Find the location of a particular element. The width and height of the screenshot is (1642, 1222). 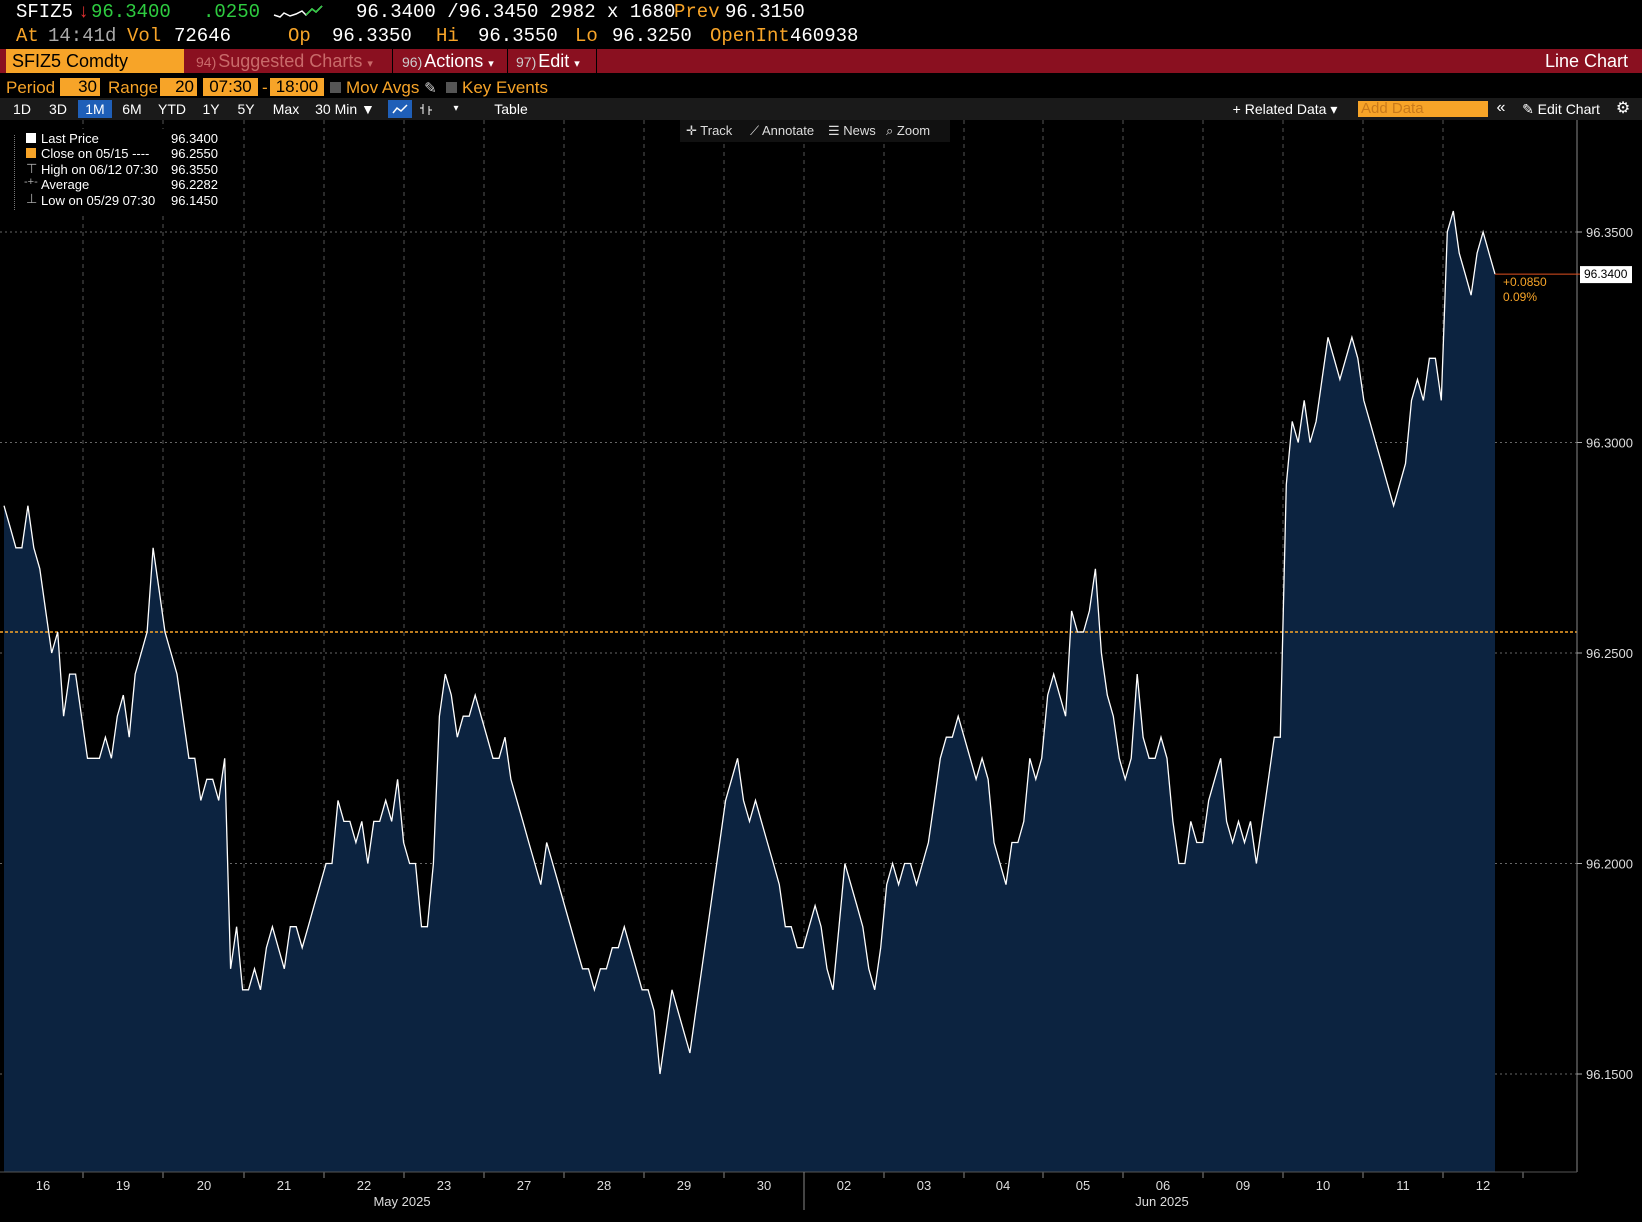

edit-label: Edit is located at coordinates (554, 61).